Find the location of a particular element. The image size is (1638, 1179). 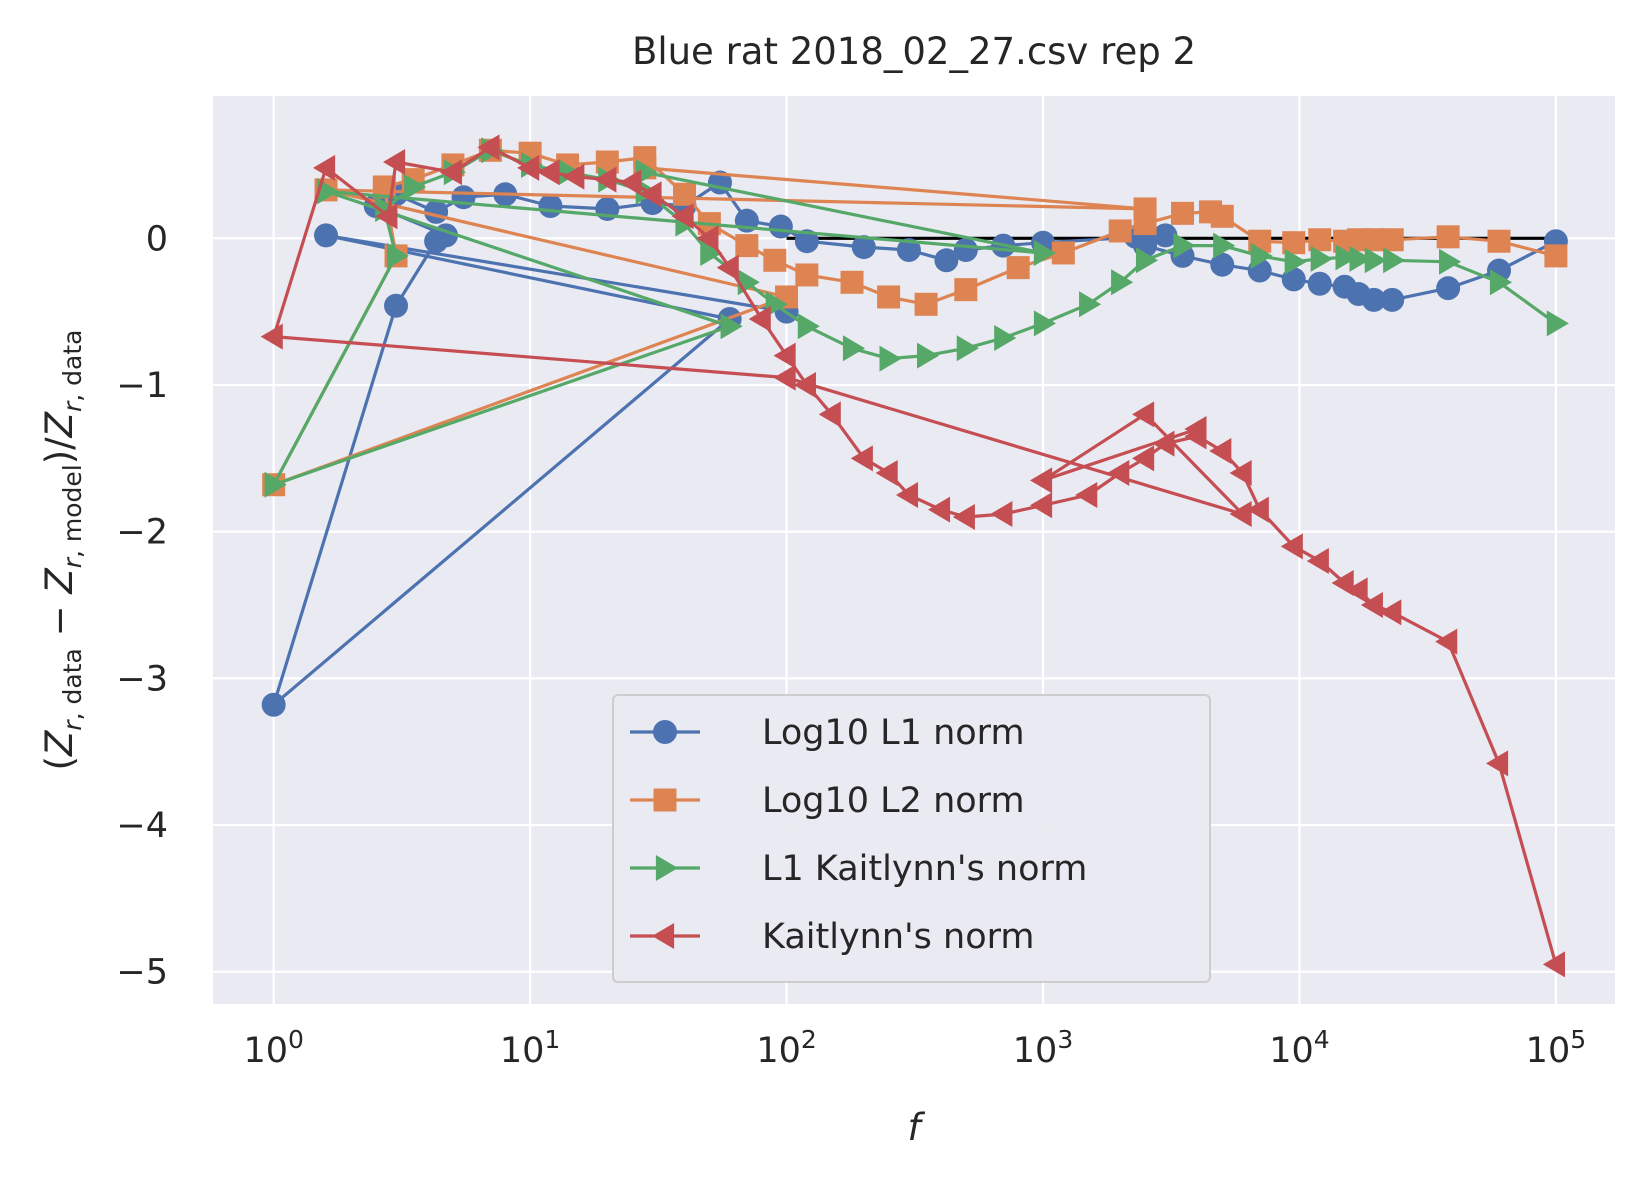

x-tick-label: 10³ is located at coordinates (1043, 1048).